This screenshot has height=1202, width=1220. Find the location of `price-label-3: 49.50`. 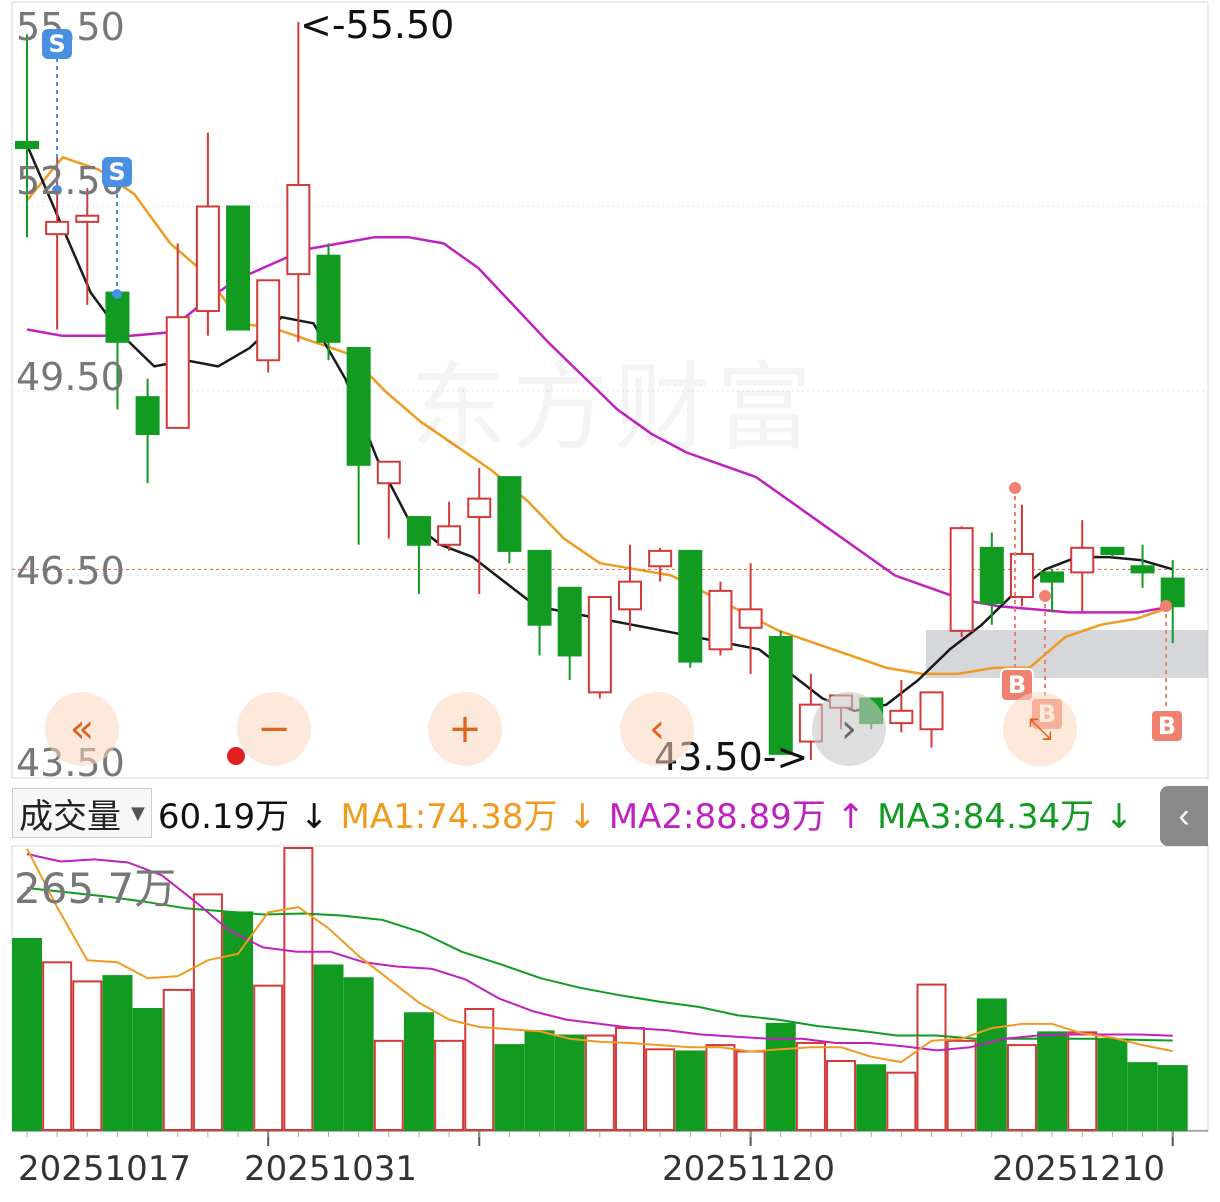

price-label-3: 49.50 is located at coordinates (70, 377).